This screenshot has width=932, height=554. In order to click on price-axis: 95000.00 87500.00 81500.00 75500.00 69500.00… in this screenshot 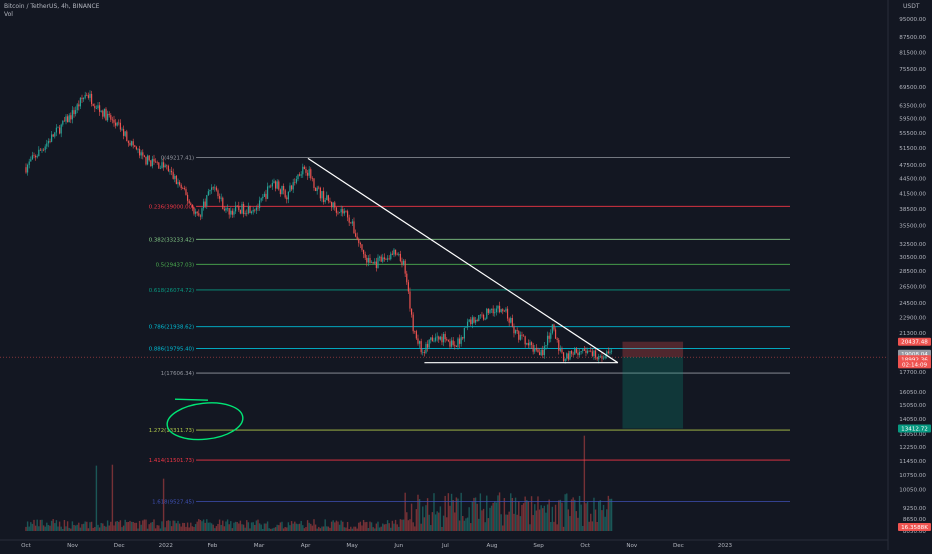, I will do `click(906, 275)`.